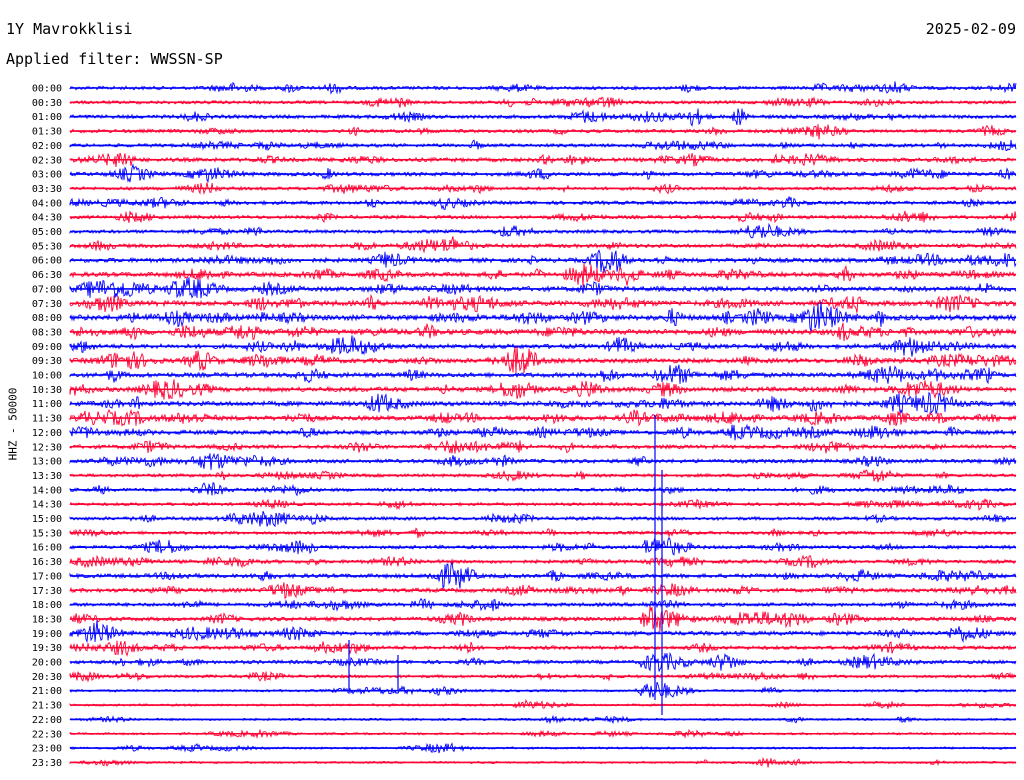  What do you see at coordinates (47, 663) in the screenshot?
I see `row-label: 20:00` at bounding box center [47, 663].